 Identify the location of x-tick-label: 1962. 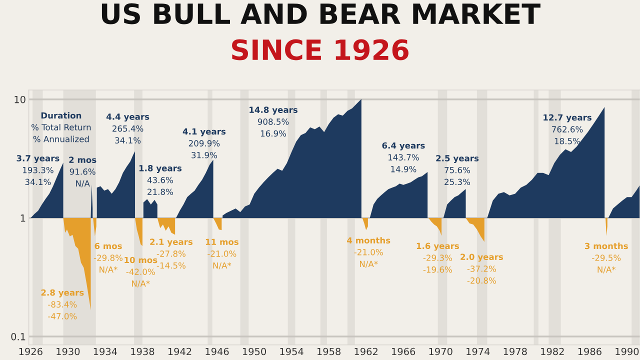
(366, 352).